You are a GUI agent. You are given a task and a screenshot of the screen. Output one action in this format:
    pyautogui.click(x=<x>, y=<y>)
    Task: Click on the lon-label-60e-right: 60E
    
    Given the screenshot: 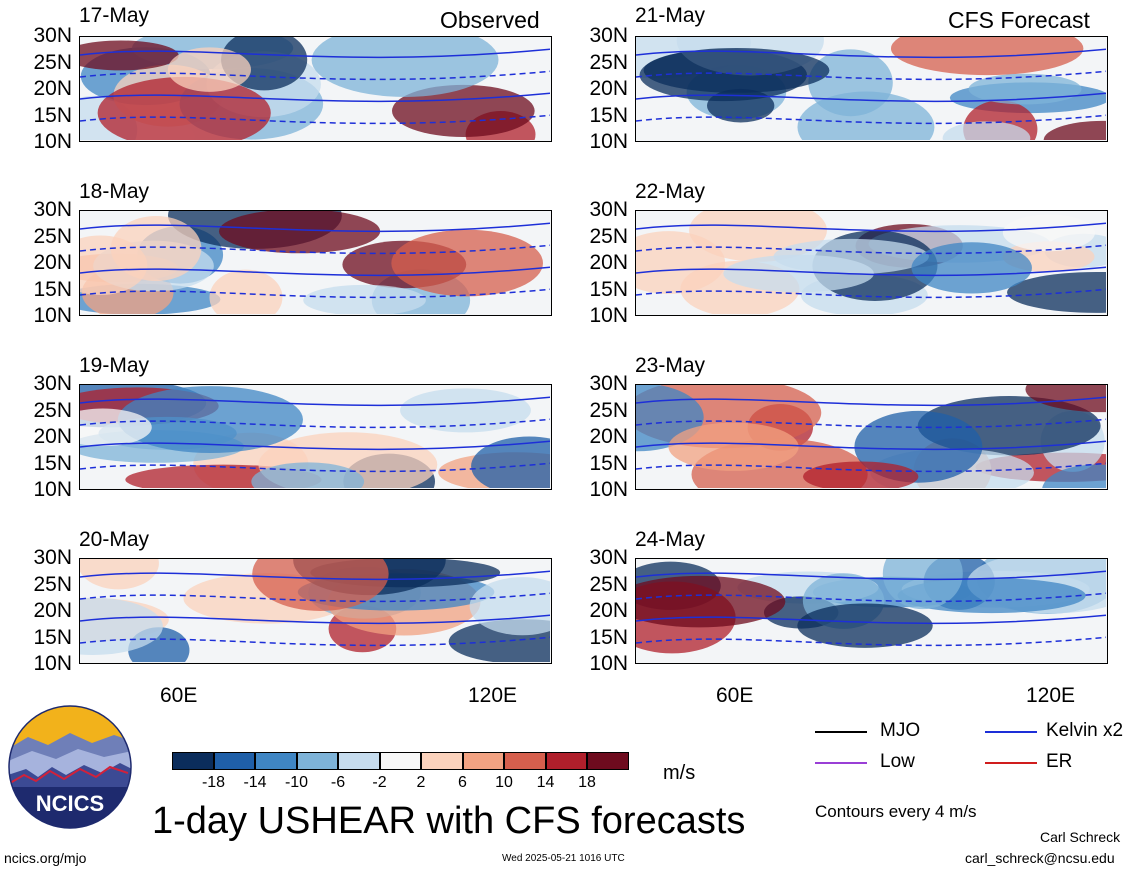 What is the action you would take?
    pyautogui.click(x=735, y=695)
    